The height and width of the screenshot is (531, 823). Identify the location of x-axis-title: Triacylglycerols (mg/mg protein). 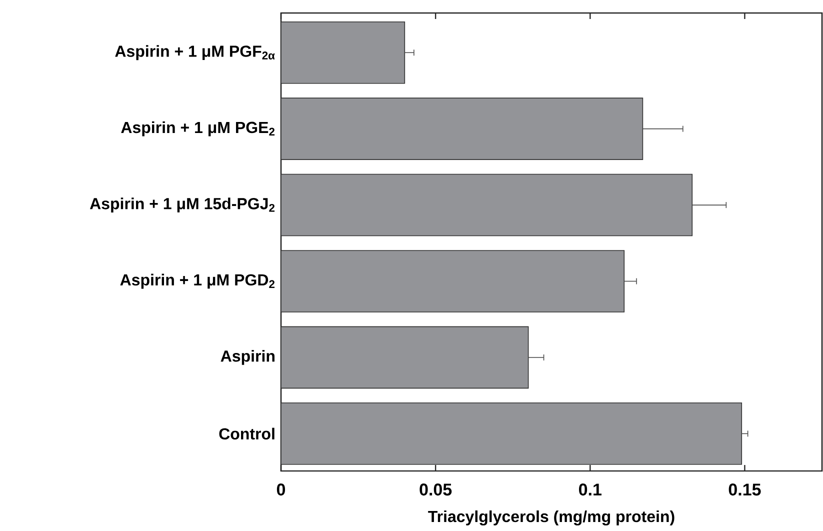
(551, 518).